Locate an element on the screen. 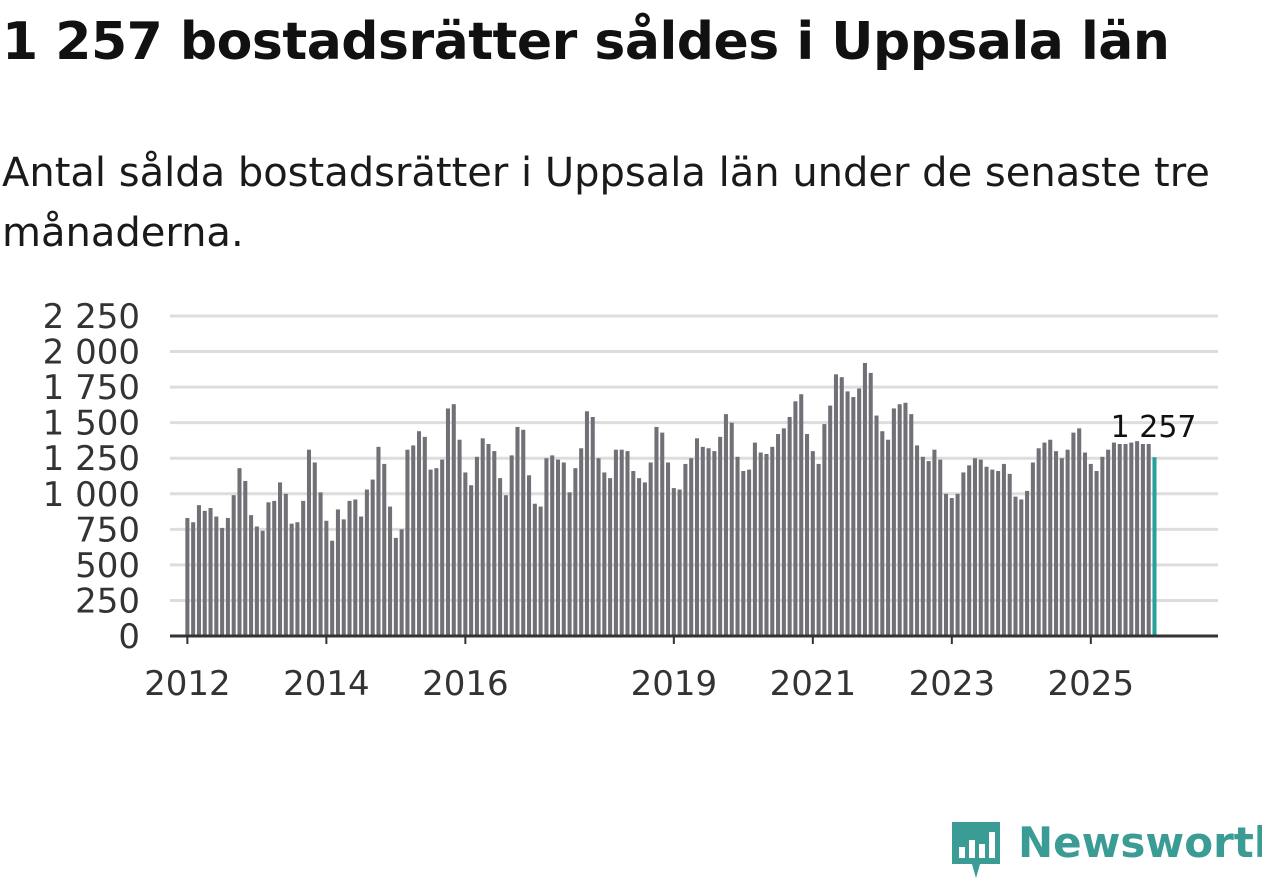 Image resolution: width=1262 pixels, height=880 pixels. y-tick-label: 1 250 is located at coordinates (91, 459).